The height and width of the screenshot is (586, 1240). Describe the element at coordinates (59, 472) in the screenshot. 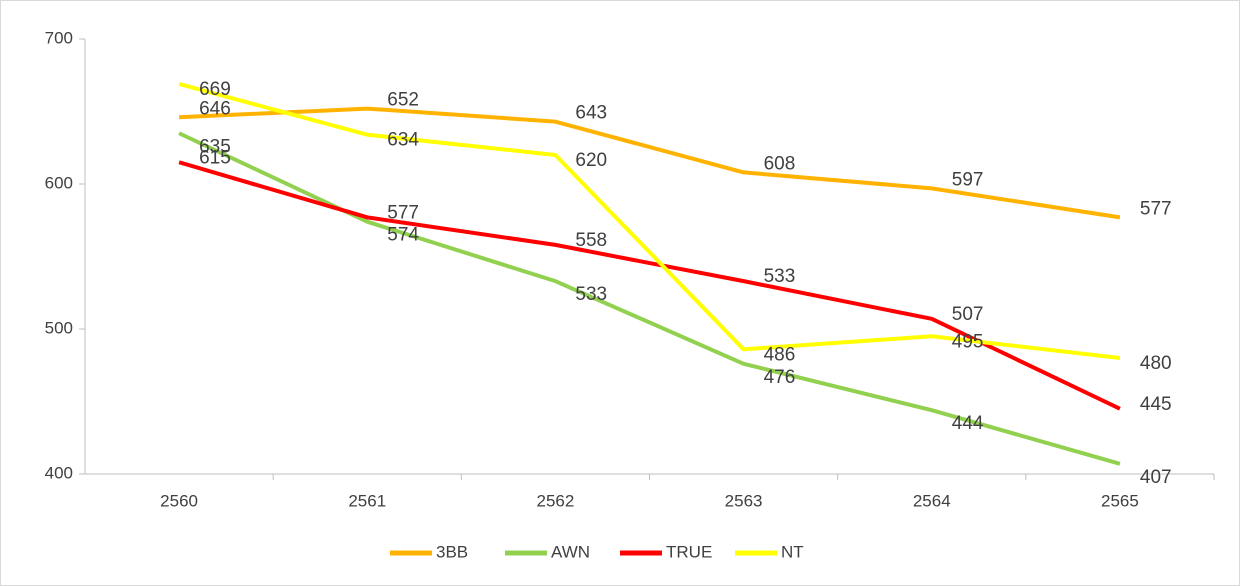

I see `y-tick-label: 400` at that location.